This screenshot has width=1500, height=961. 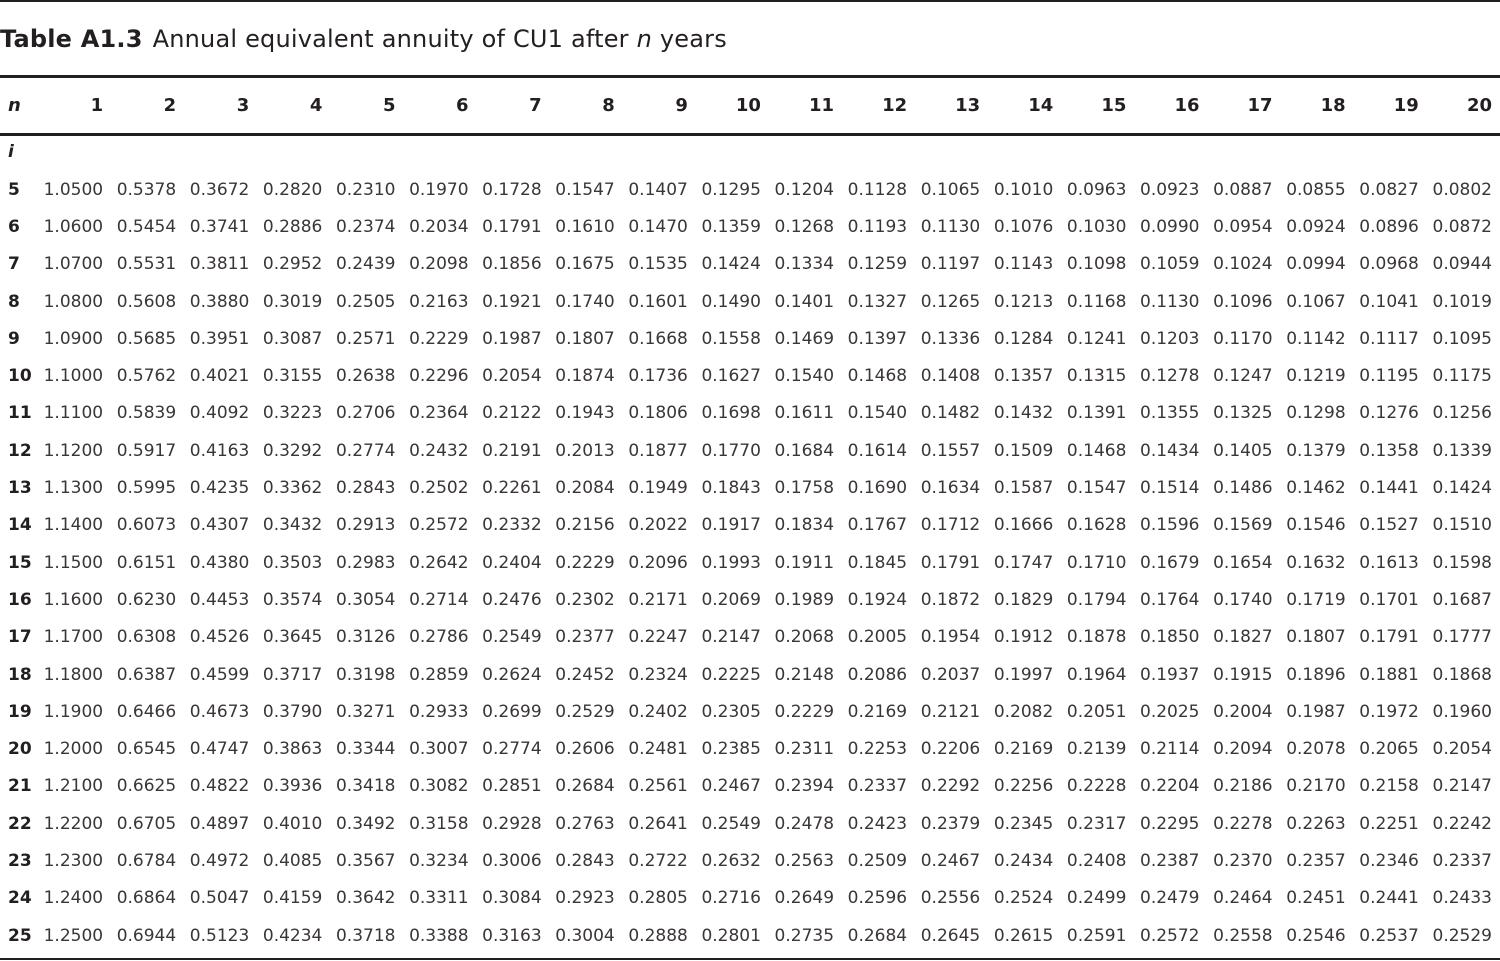 What do you see at coordinates (73, 413) in the screenshot?
I see `value-cell: 1.1100` at bounding box center [73, 413].